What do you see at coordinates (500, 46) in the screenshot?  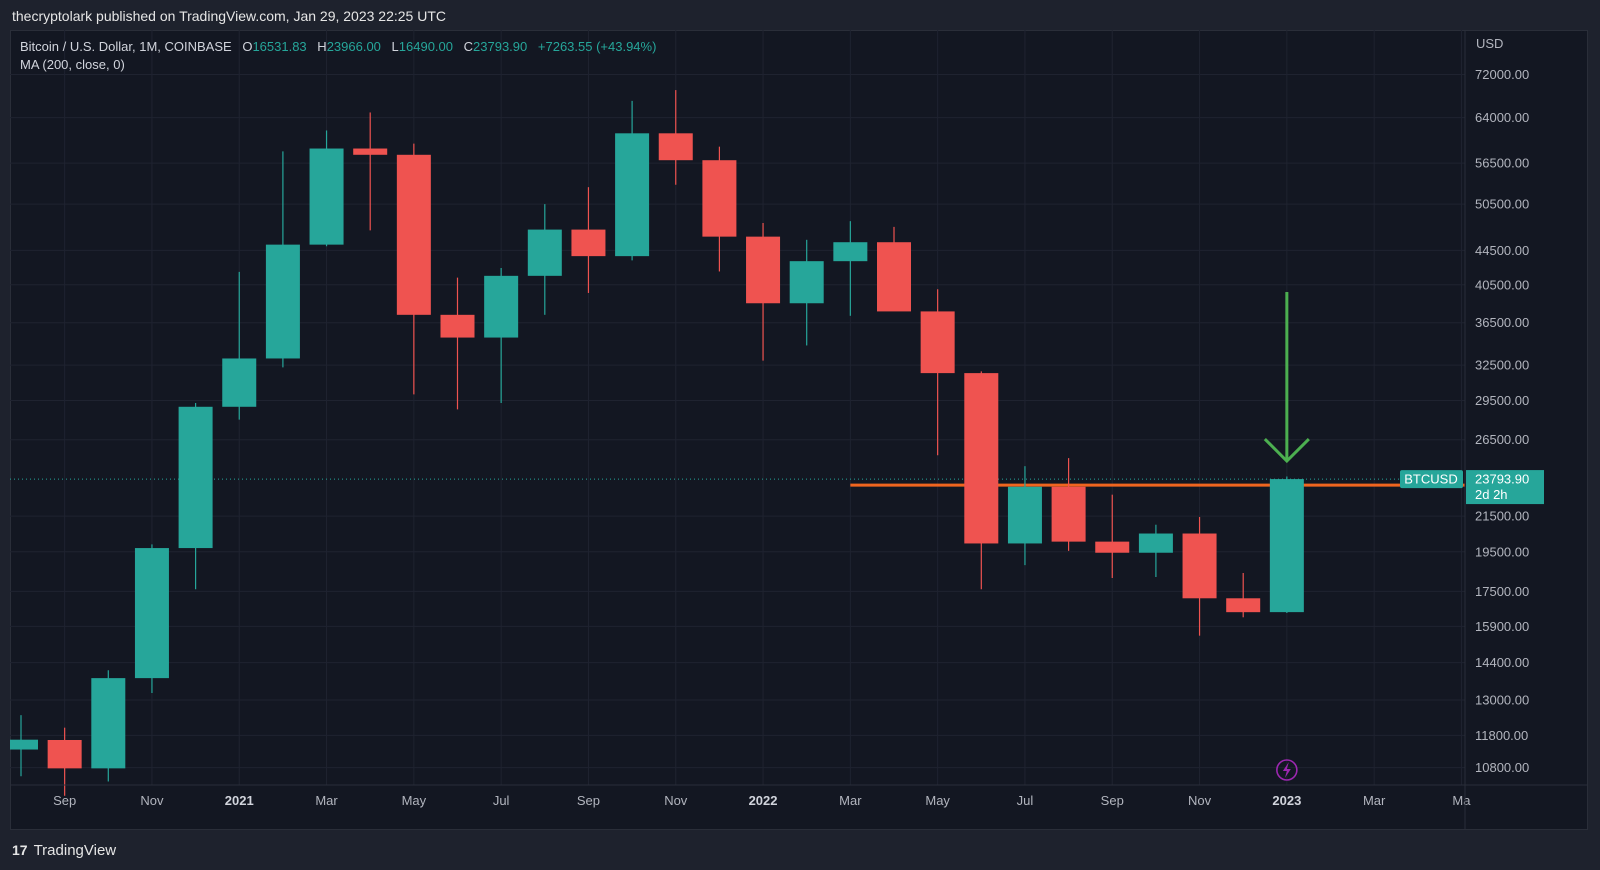 I see `legend-close-value: 23793.90` at bounding box center [500, 46].